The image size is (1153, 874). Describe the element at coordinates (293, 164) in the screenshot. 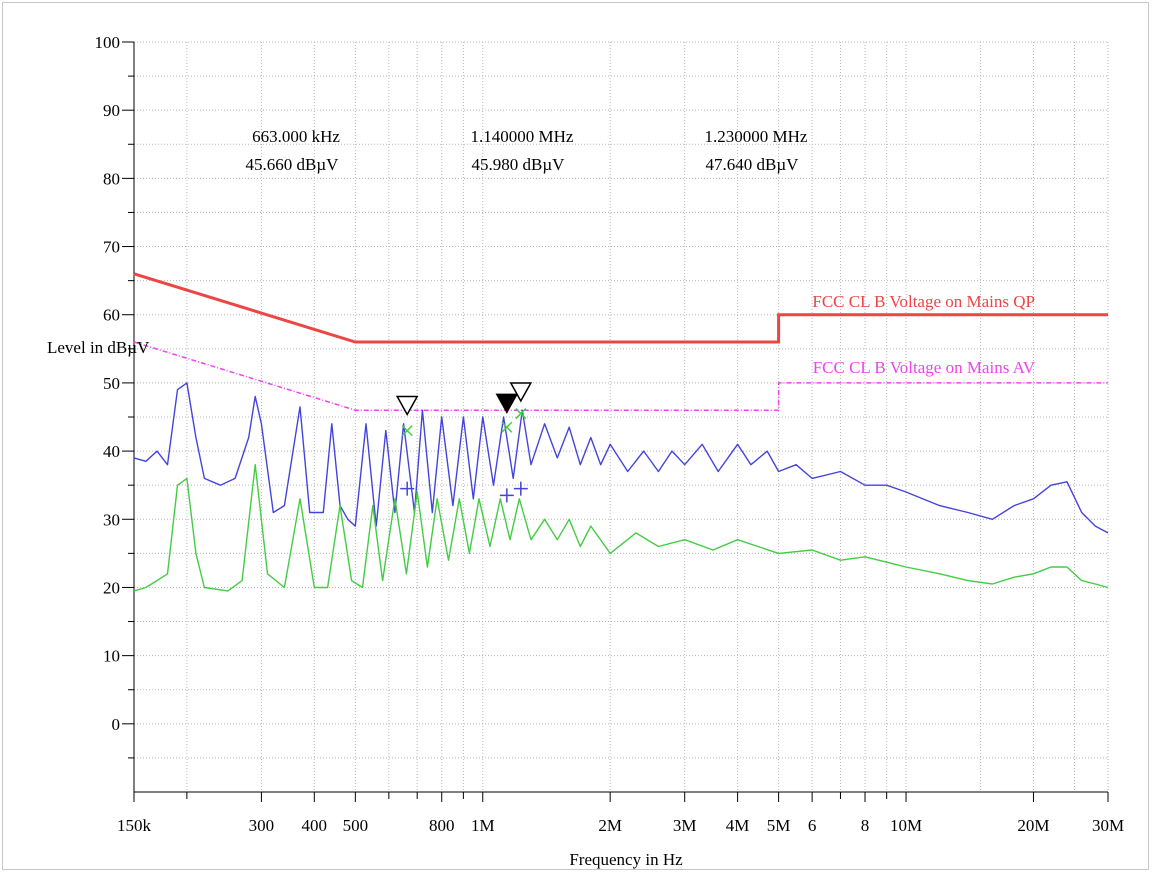

I see `marker-level: 45.660 dBµV` at that location.